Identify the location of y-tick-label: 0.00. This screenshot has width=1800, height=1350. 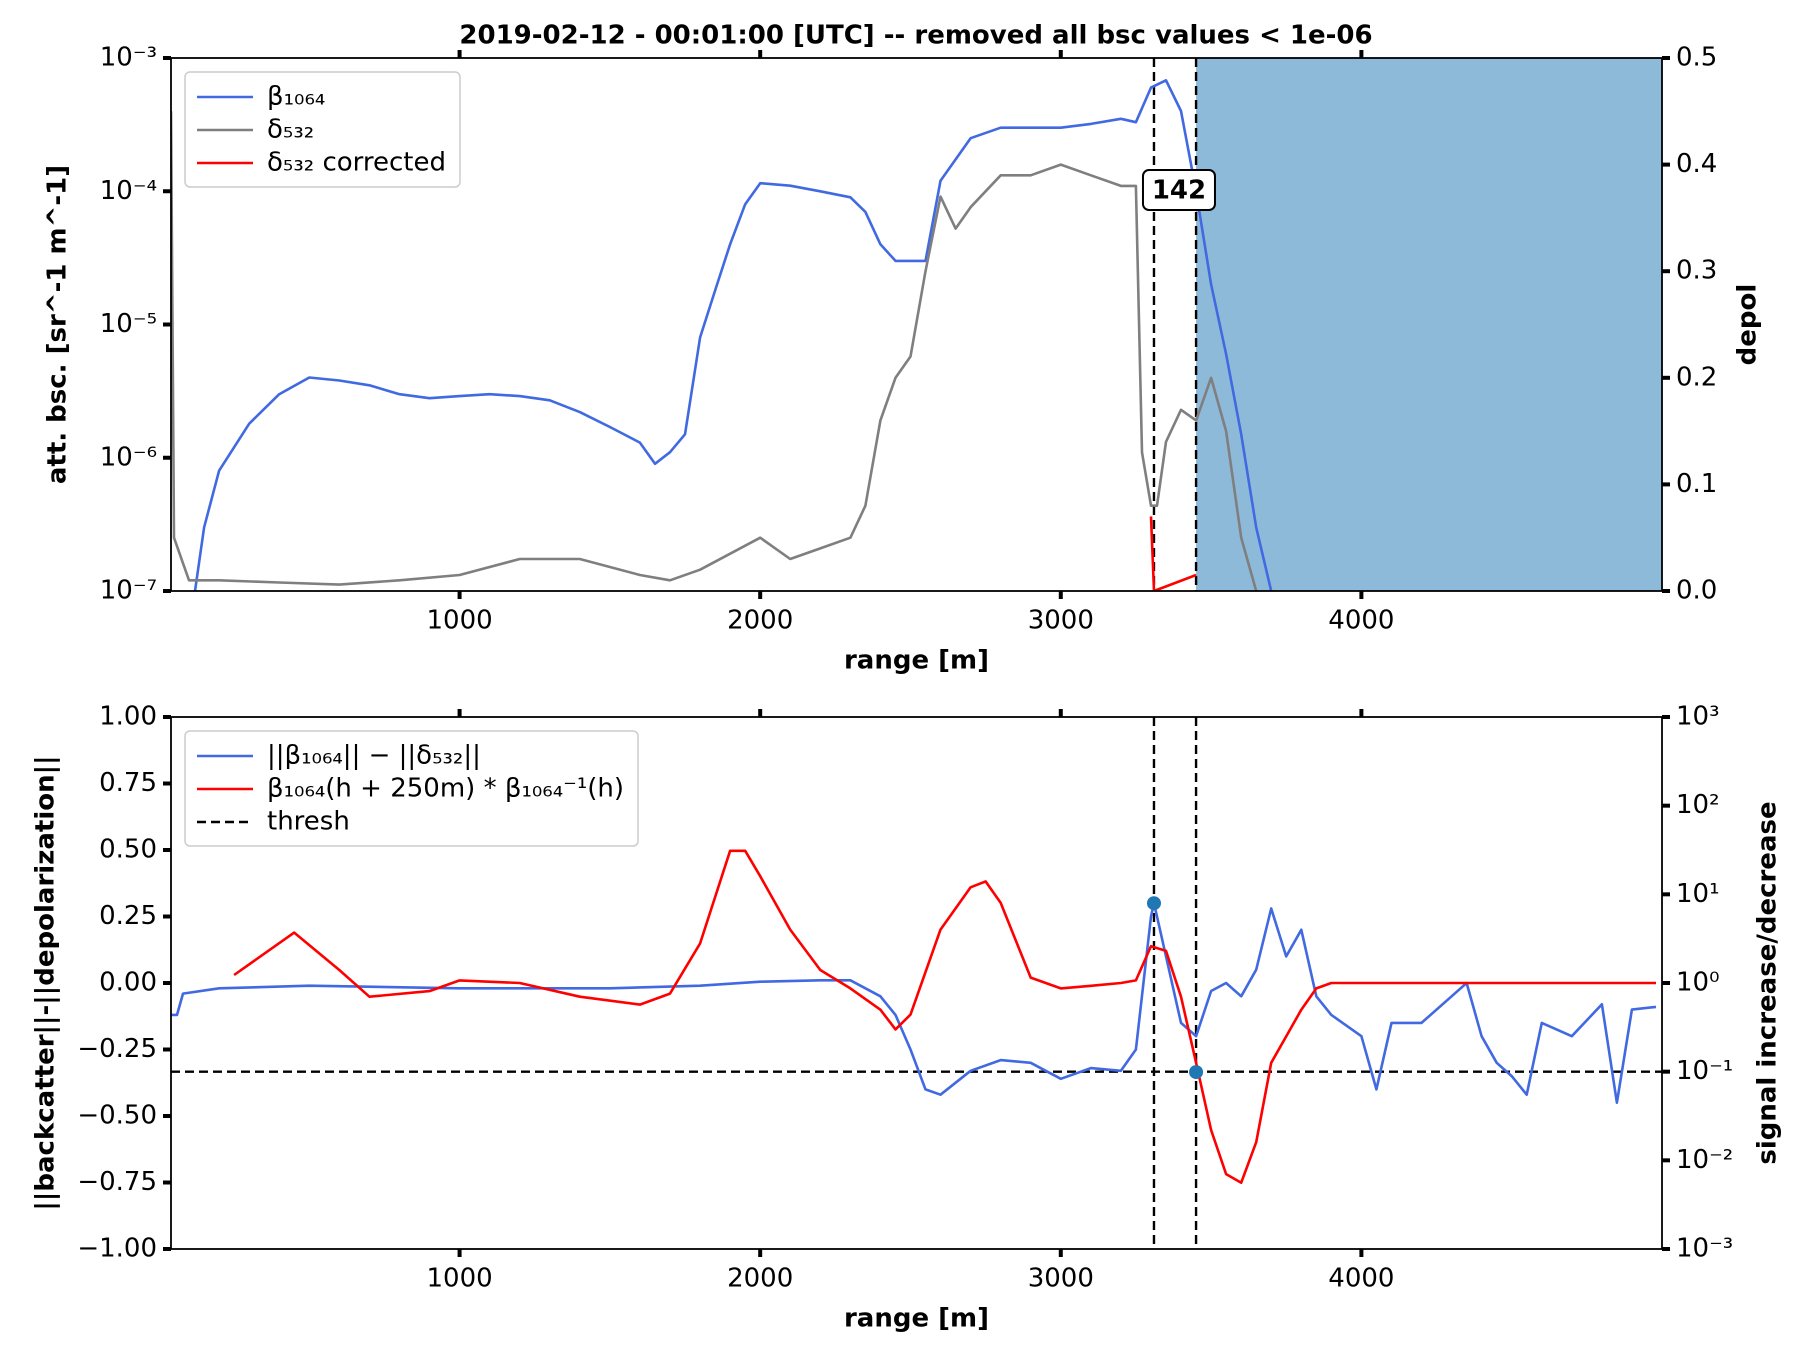
(128, 983).